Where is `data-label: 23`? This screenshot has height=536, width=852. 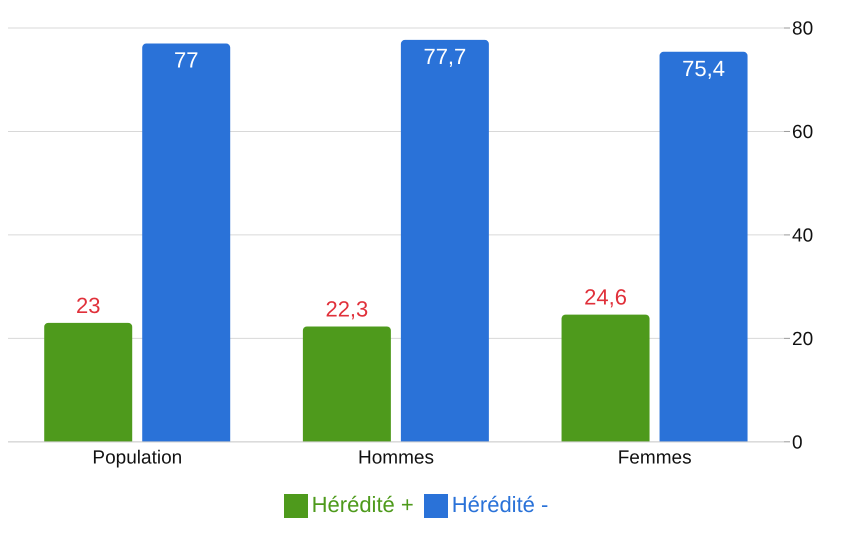
data-label: 23 is located at coordinates (88, 305).